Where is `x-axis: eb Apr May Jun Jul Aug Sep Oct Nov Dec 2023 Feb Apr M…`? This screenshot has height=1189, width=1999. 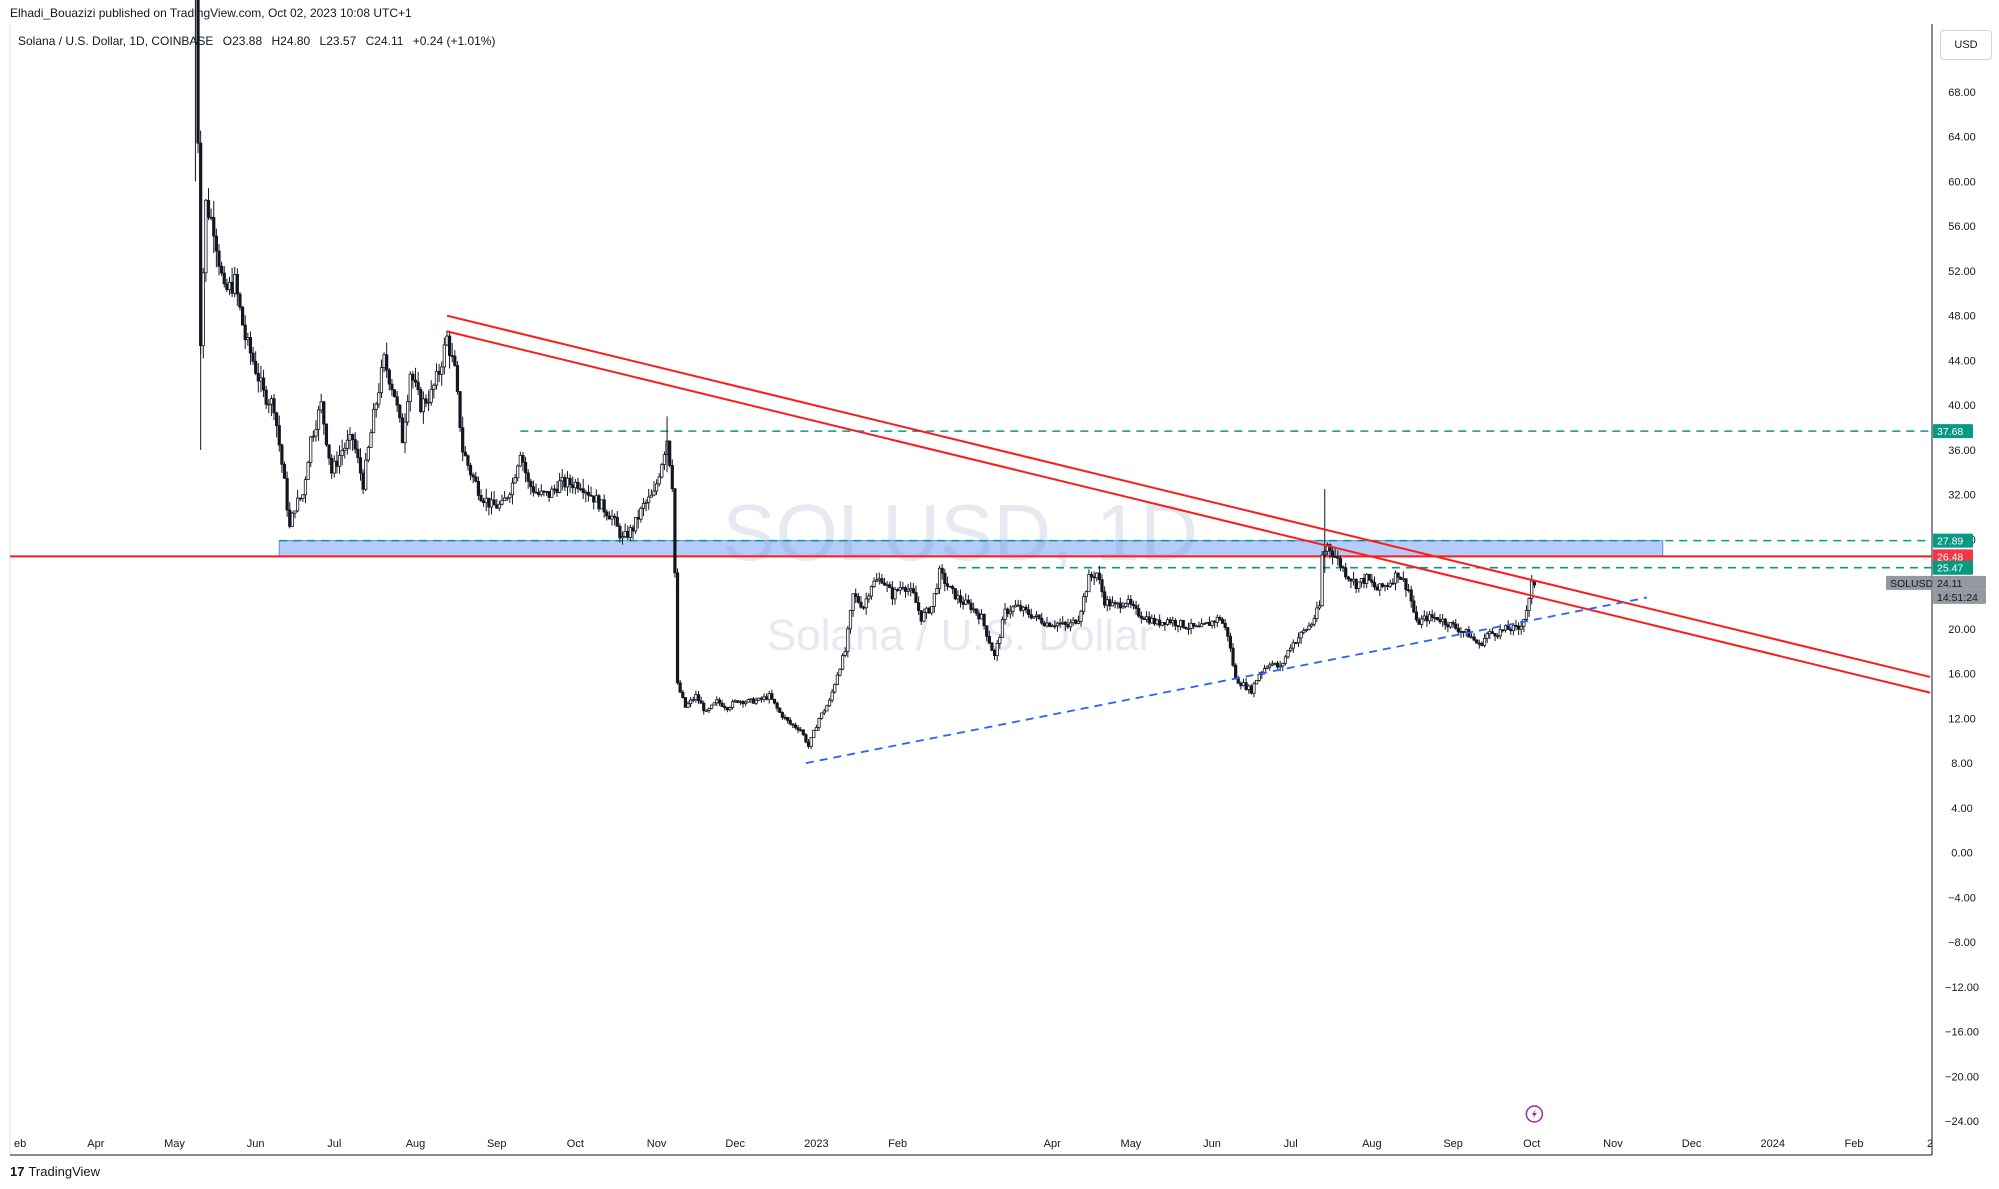
x-axis: eb Apr May Jun Jul Aug Sep Oct Nov Dec 2023 Feb Apr M… is located at coordinates (973, 1144).